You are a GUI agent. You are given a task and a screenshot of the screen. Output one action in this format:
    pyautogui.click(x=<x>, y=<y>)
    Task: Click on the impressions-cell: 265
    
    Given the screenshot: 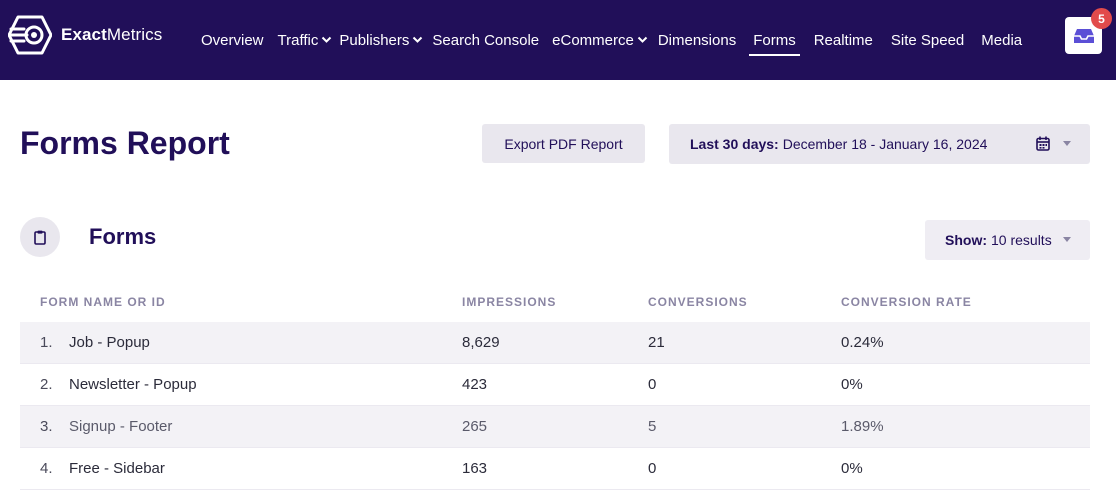 What is the action you would take?
    pyautogui.click(x=475, y=426)
    